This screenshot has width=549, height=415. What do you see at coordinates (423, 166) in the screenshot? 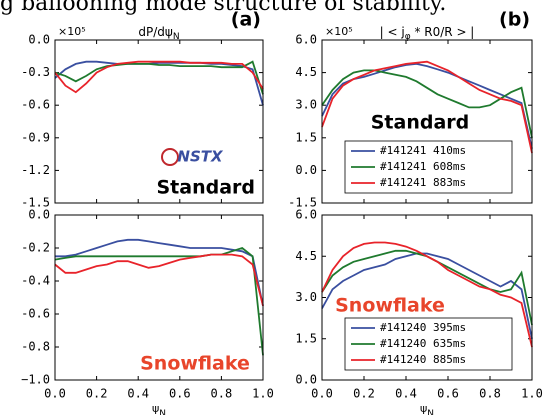
I see `legend-label: #141241 608ms` at bounding box center [423, 166].